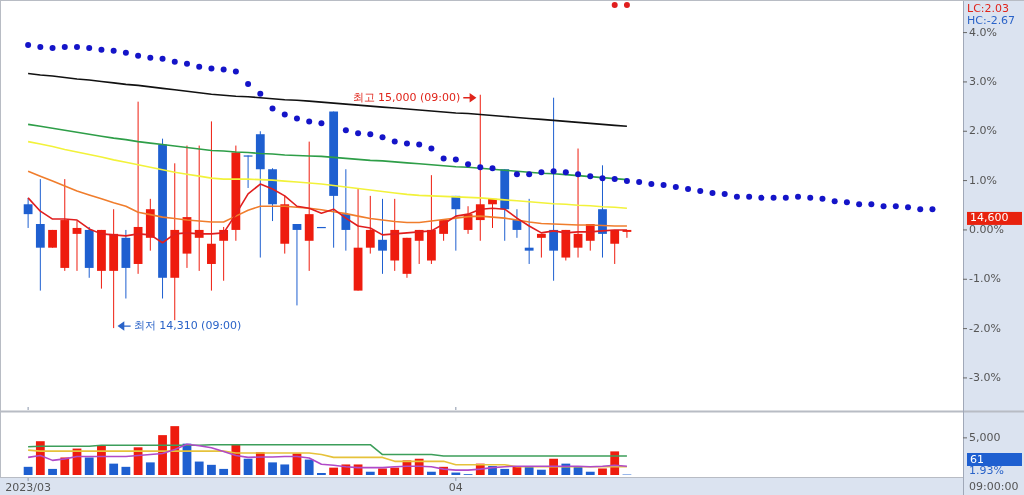 This screenshot has height=495, width=1024. I want to click on text: 61, so click(977, 459).